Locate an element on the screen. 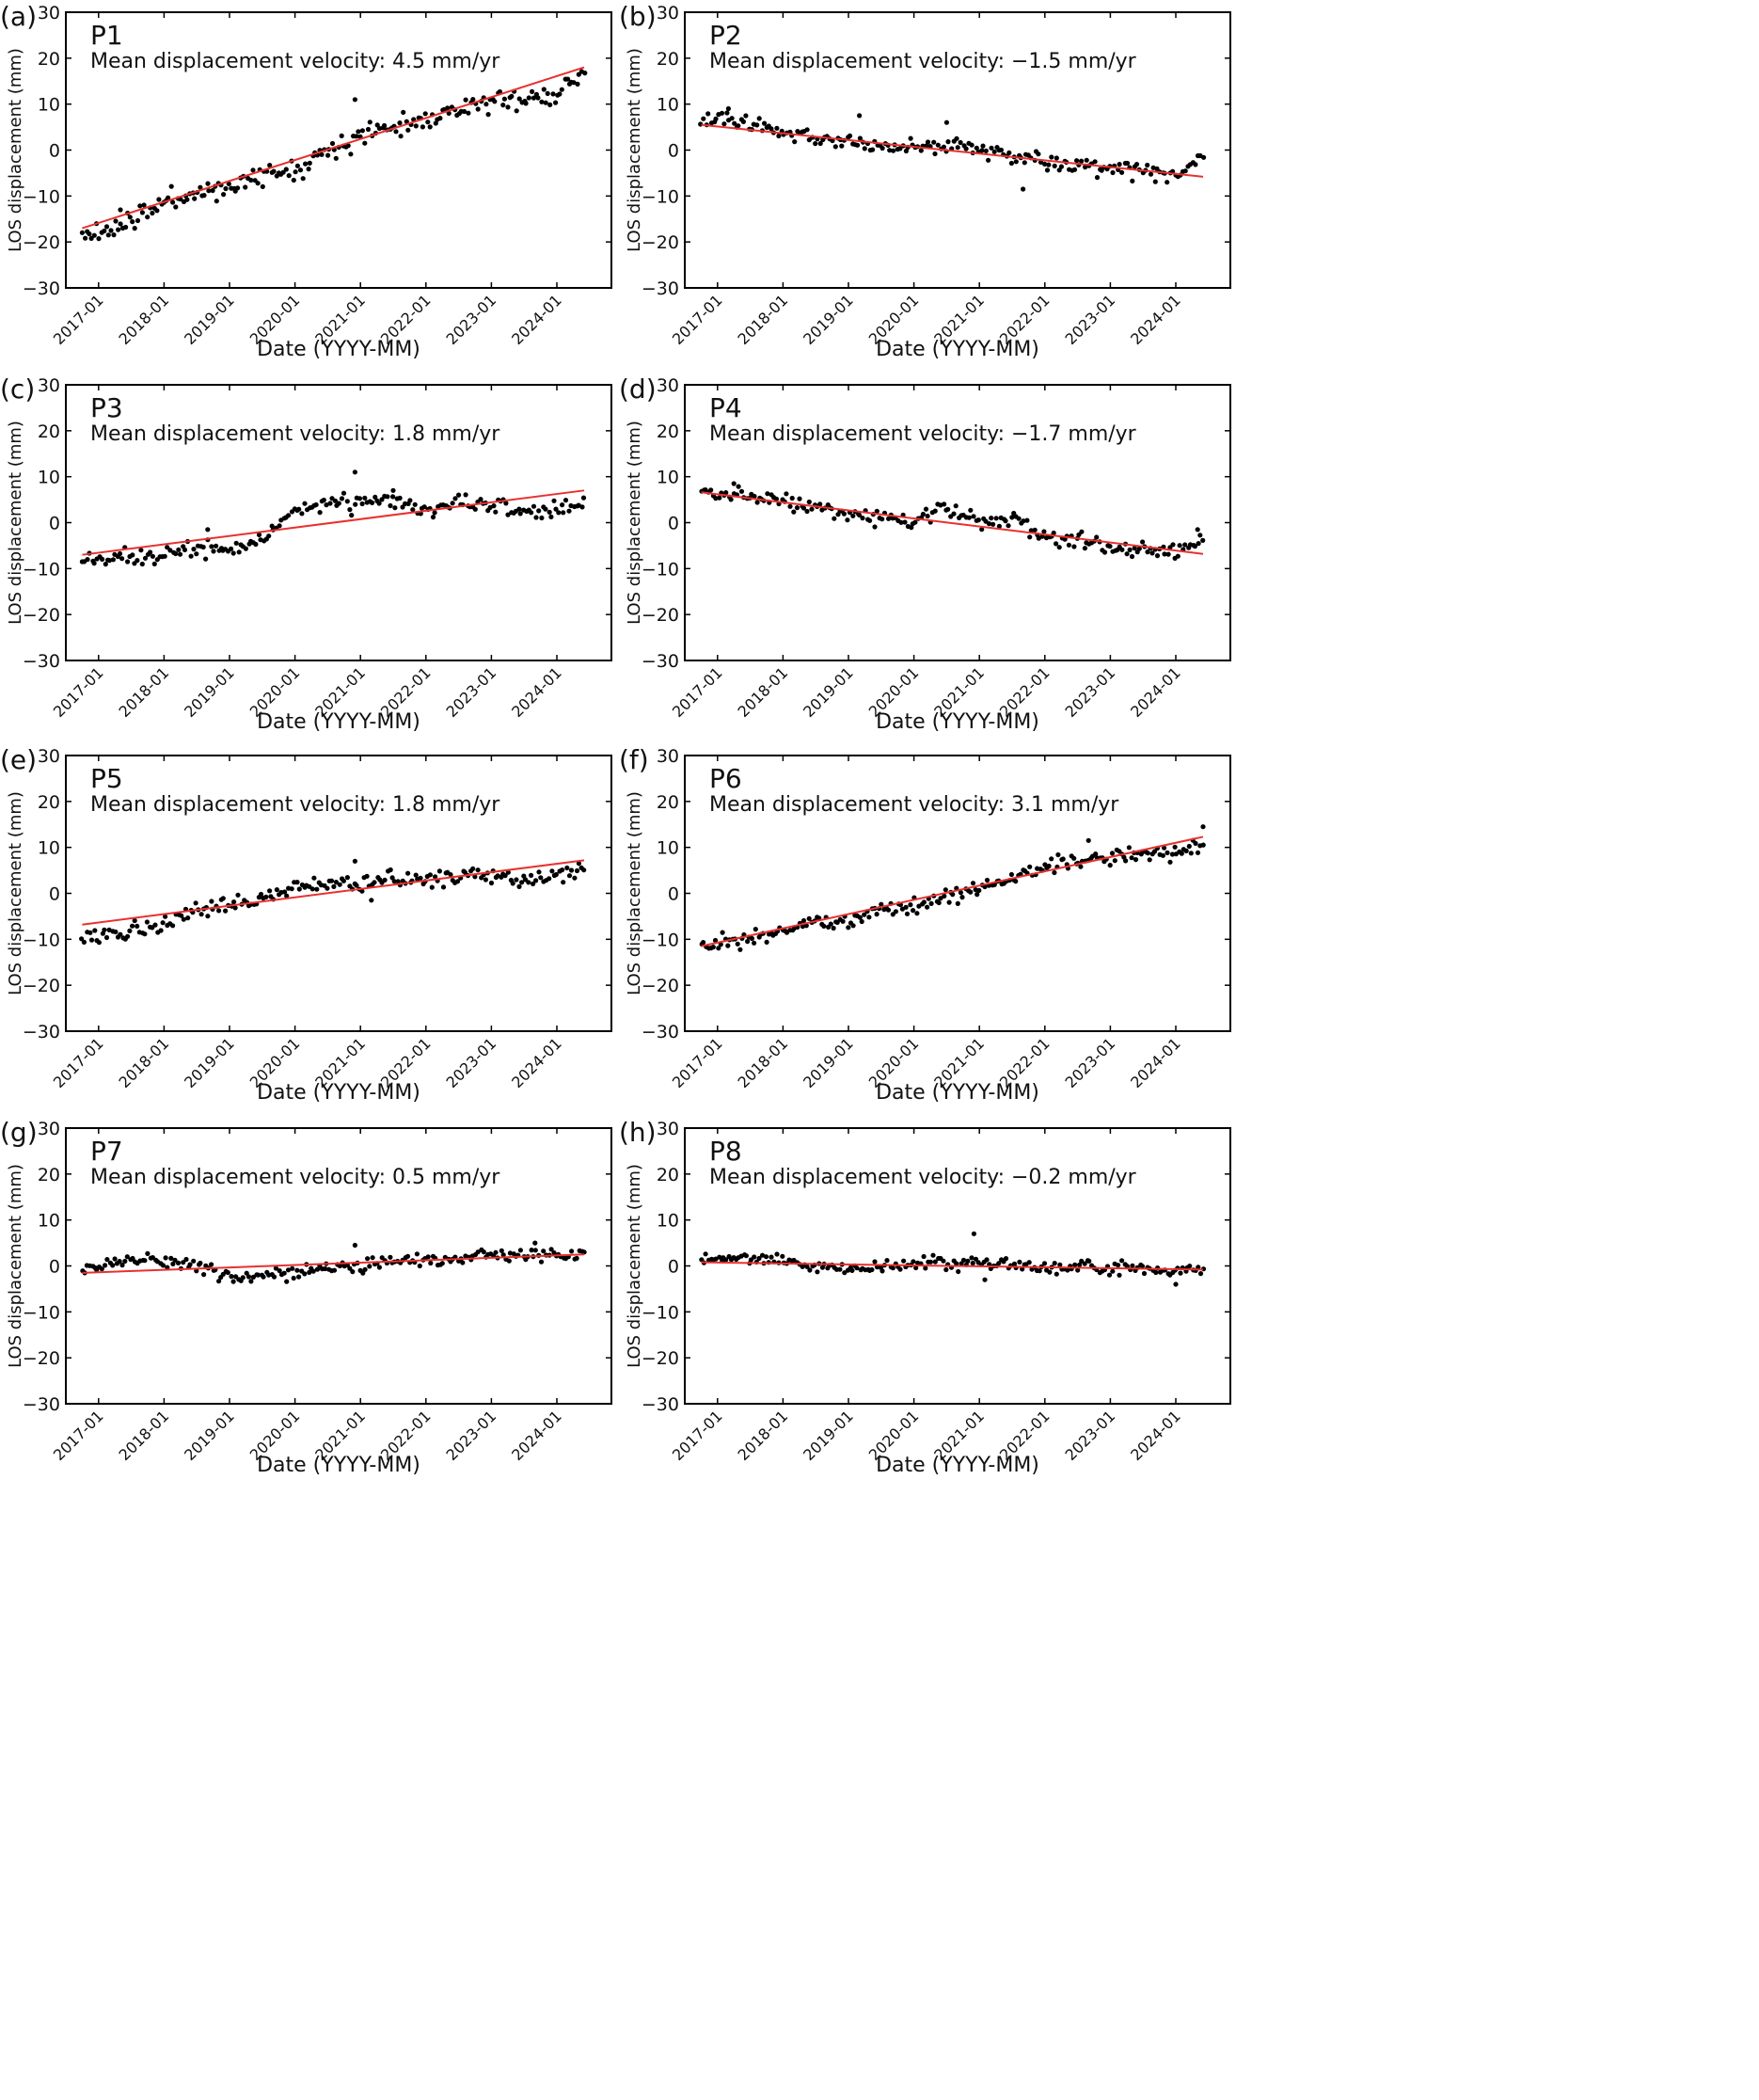 The width and height of the screenshot is (1759, 2100). velocity-text: Mean displacement velocity: −1.5 mm/yr is located at coordinates (923, 62).